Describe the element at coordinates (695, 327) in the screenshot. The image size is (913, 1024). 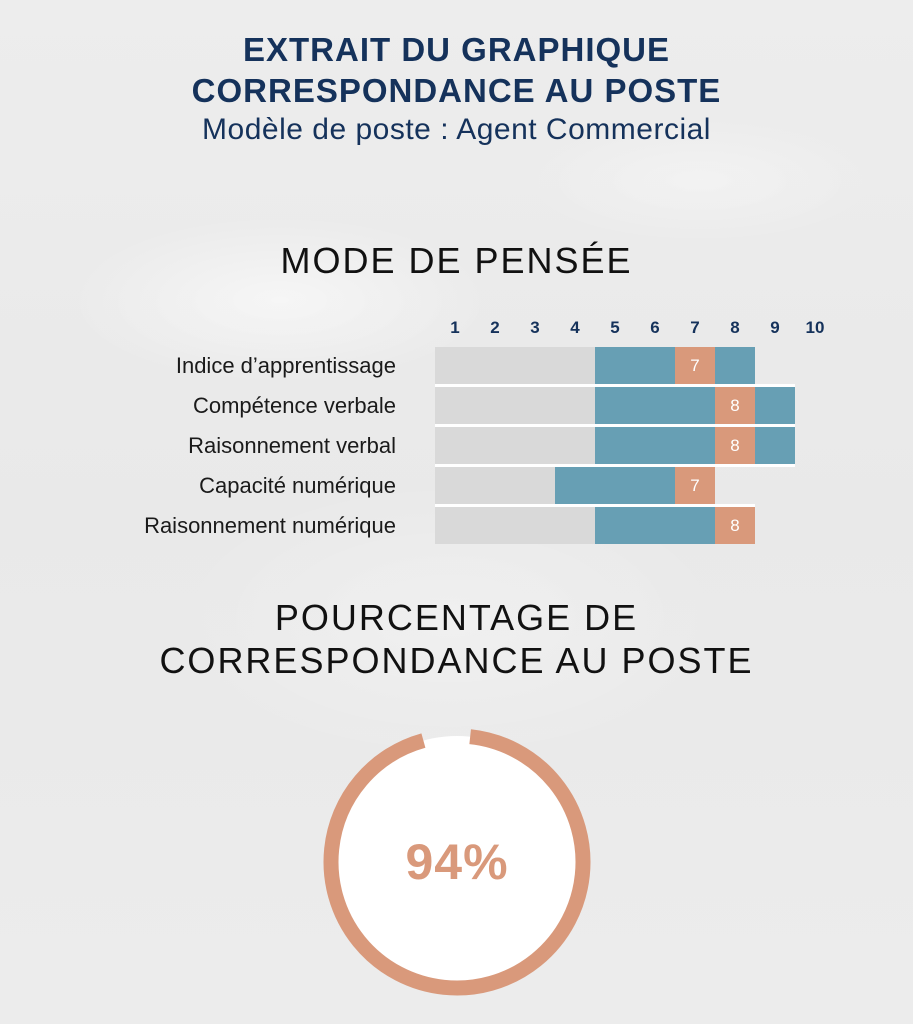
I see `scale-tick-label: 7` at that location.